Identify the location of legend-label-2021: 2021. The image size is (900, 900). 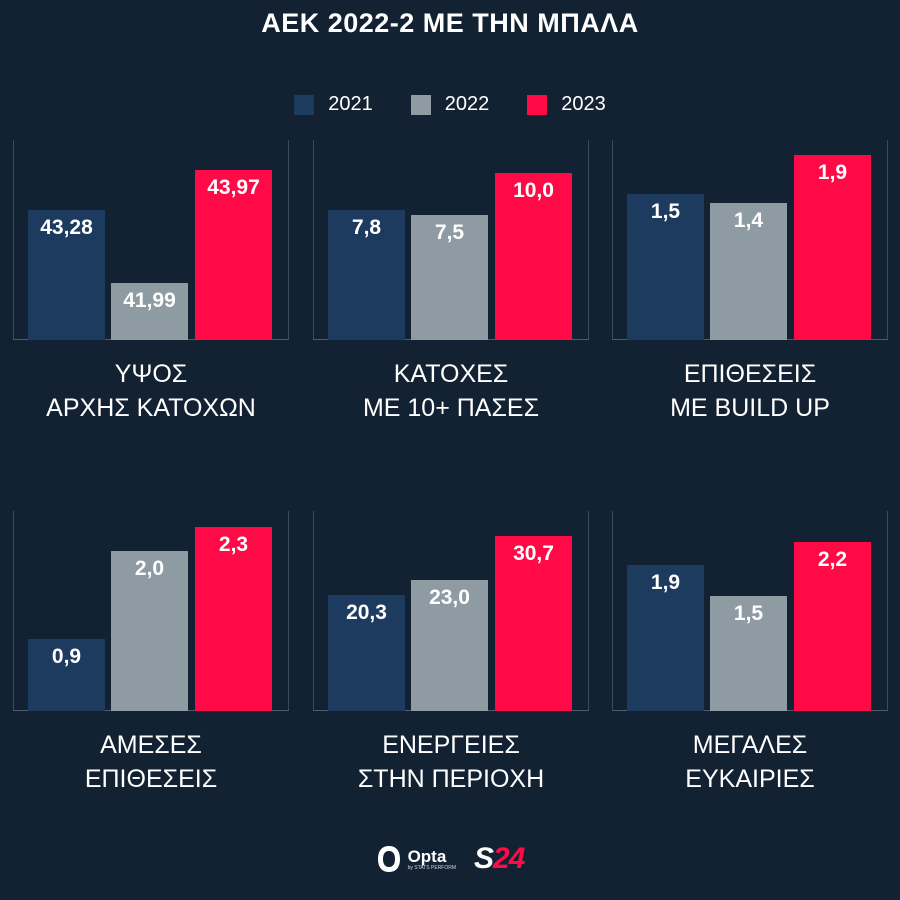
(350, 104).